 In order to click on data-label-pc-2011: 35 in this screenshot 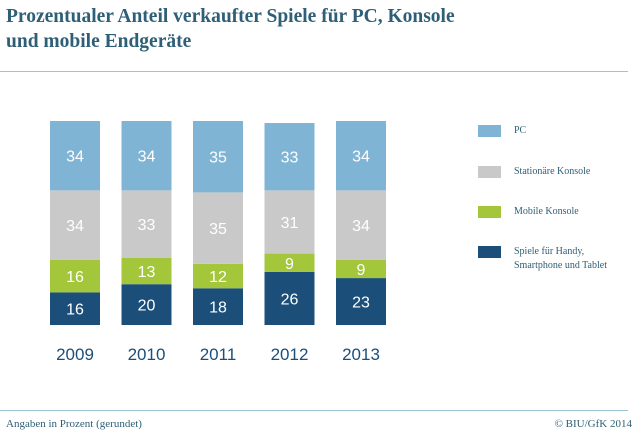, I will do `click(218, 158)`.